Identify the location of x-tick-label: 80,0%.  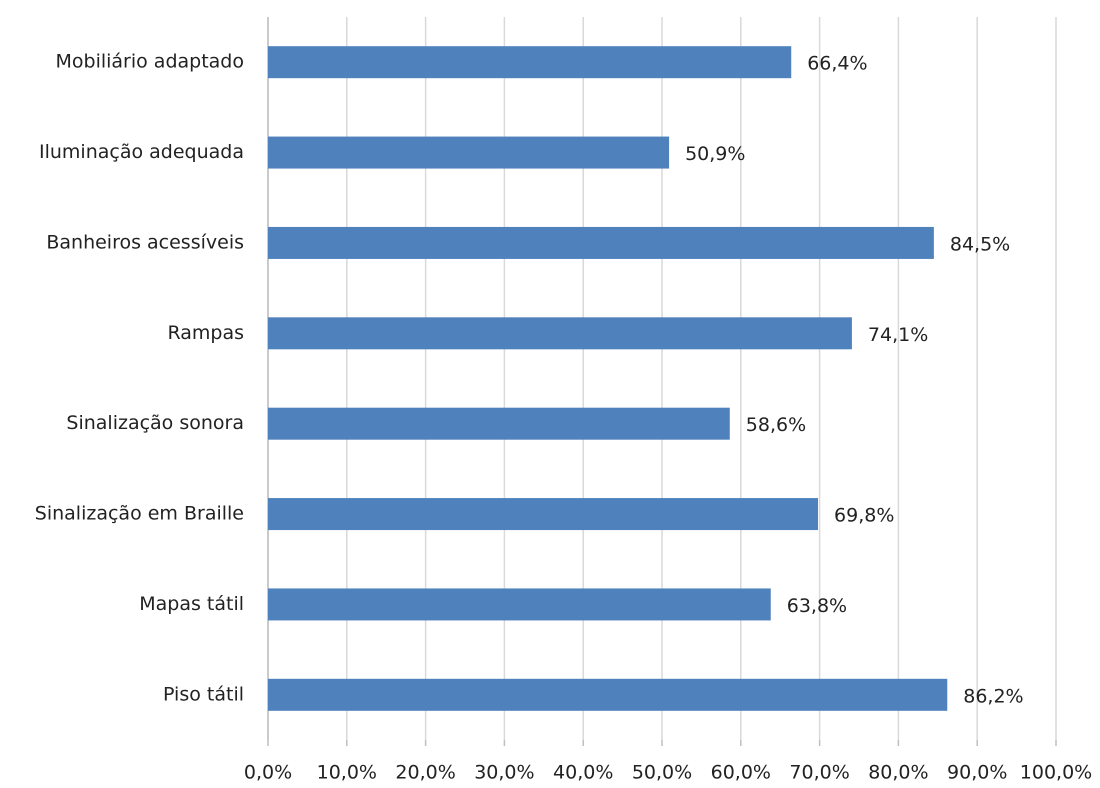
(898, 773).